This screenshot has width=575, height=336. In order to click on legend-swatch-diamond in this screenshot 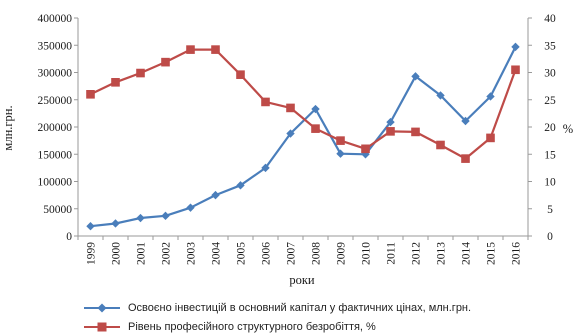, I will do `click(102, 307)`.